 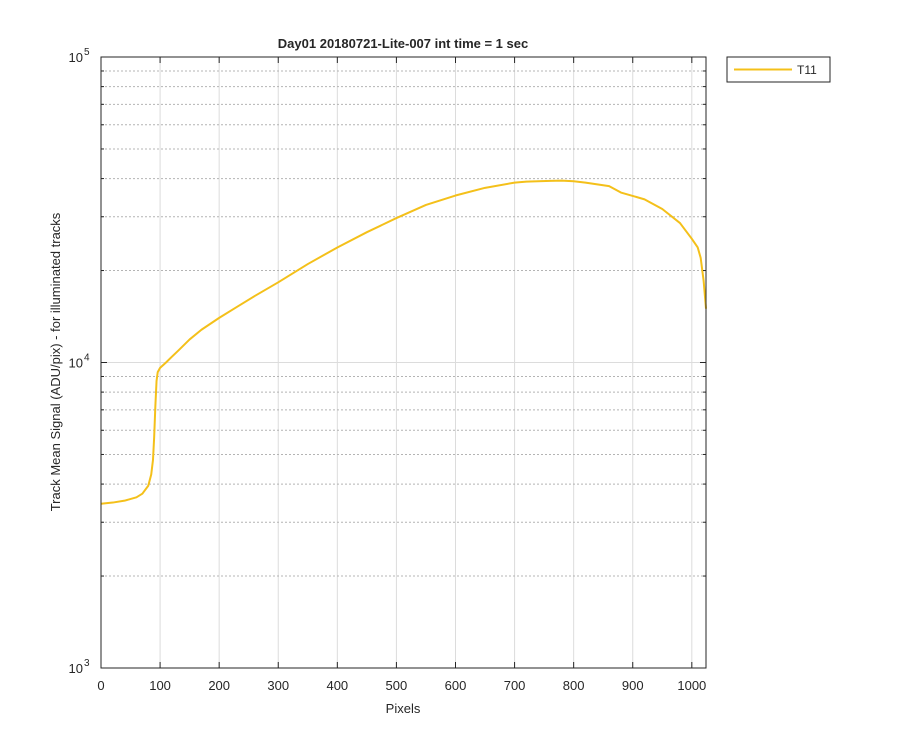 What do you see at coordinates (100, 685) in the screenshot?
I see `x-tick-label: 0` at bounding box center [100, 685].